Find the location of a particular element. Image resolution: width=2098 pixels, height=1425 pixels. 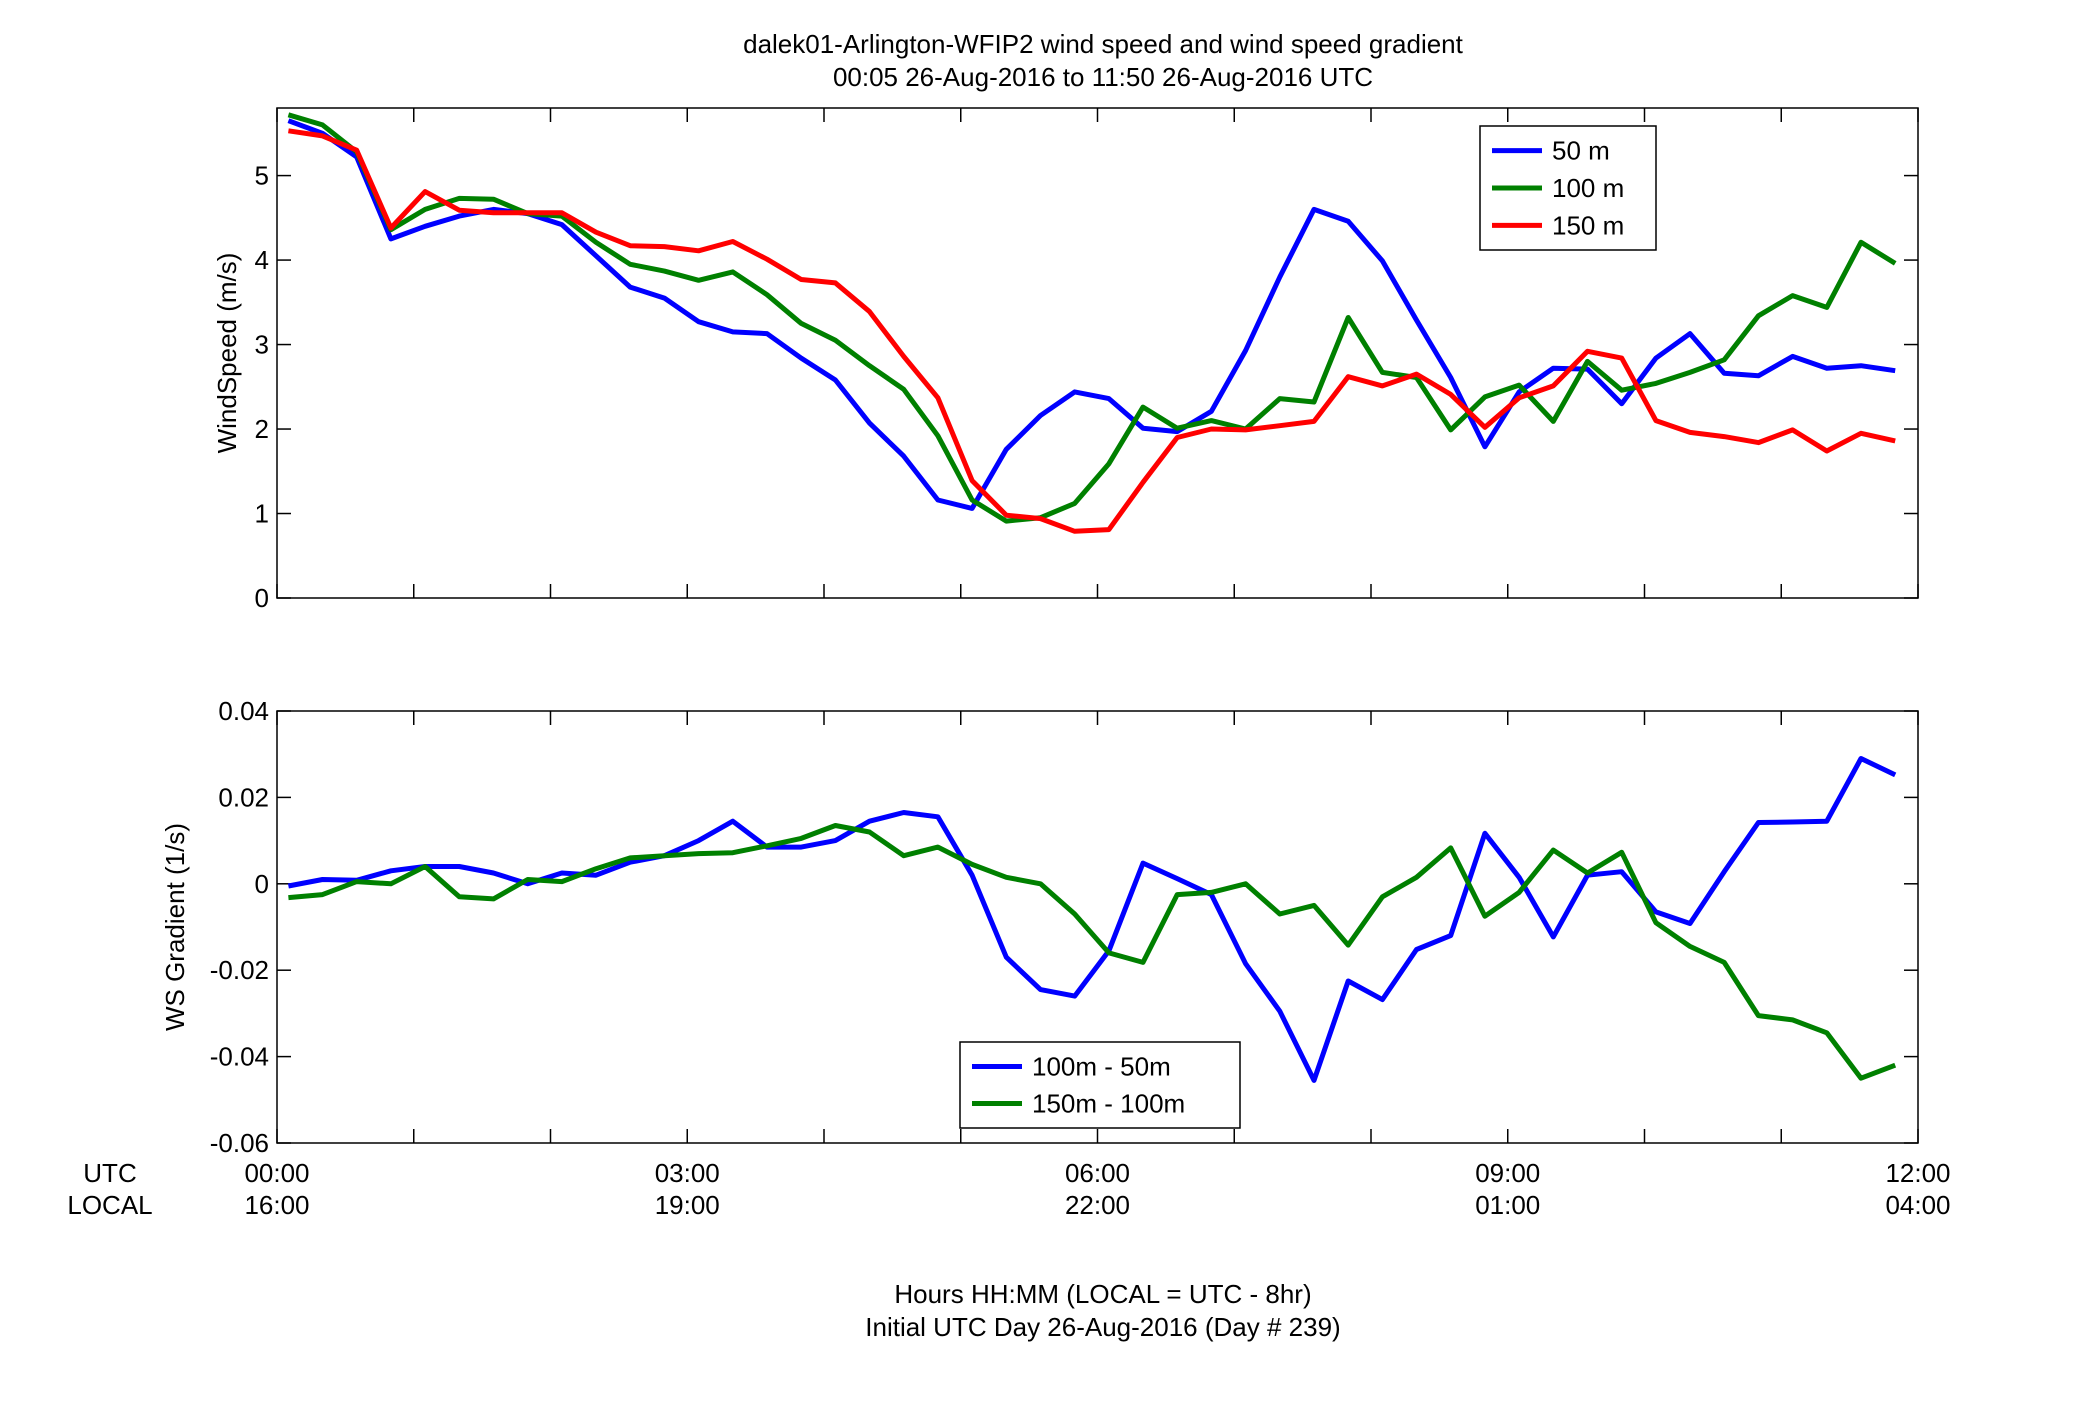

legend-entry: 150m - 100m is located at coordinates (1108, 1104).